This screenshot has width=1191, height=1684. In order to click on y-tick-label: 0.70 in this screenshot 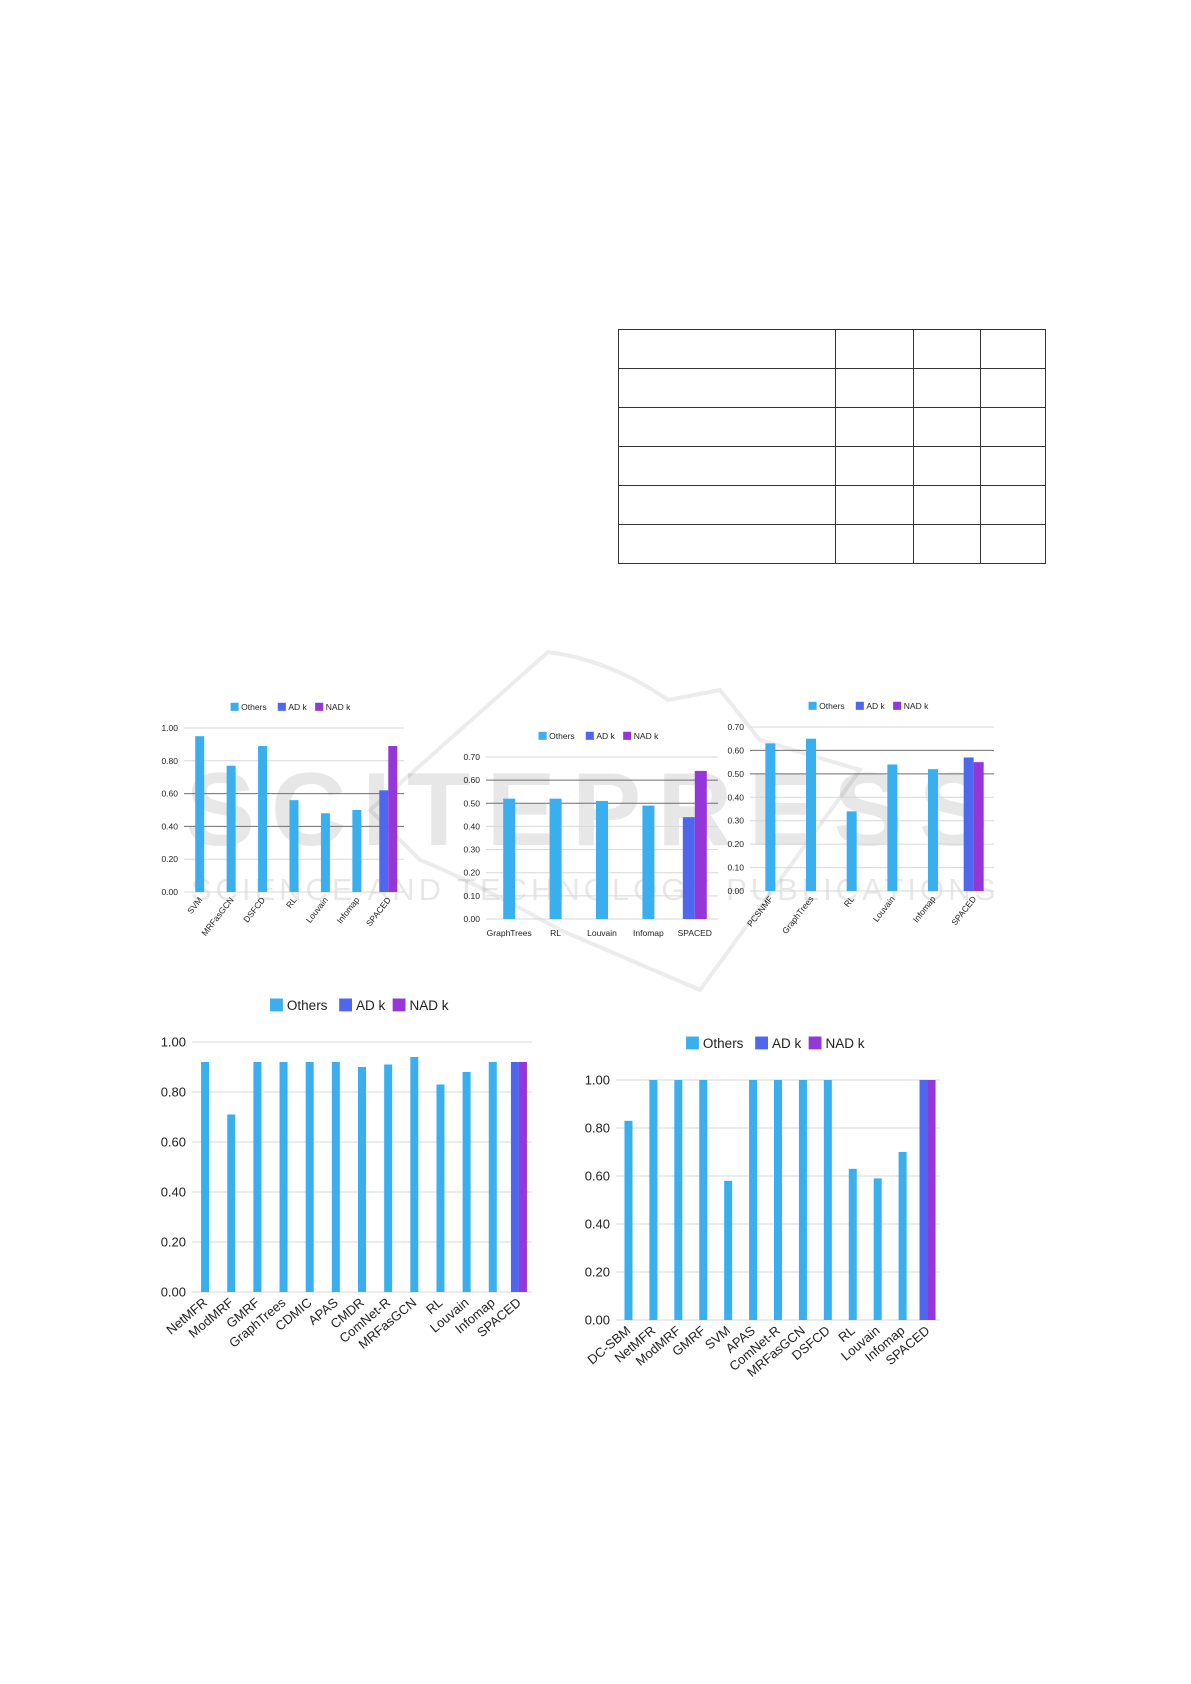, I will do `click(735, 727)`.